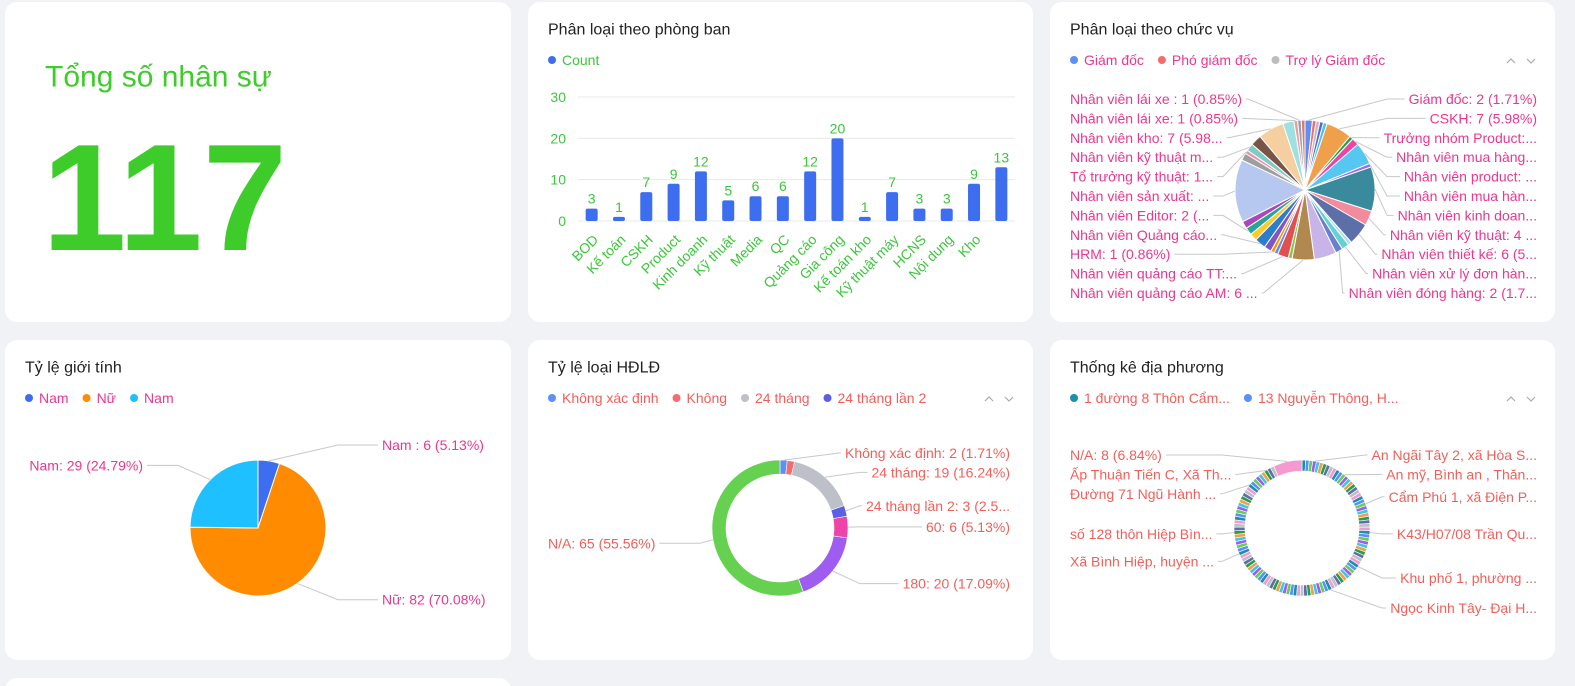 This screenshot has height=686, width=1575. Describe the element at coordinates (639, 30) in the screenshot. I see `chart-title: Phân loại theo phòng ban` at that location.